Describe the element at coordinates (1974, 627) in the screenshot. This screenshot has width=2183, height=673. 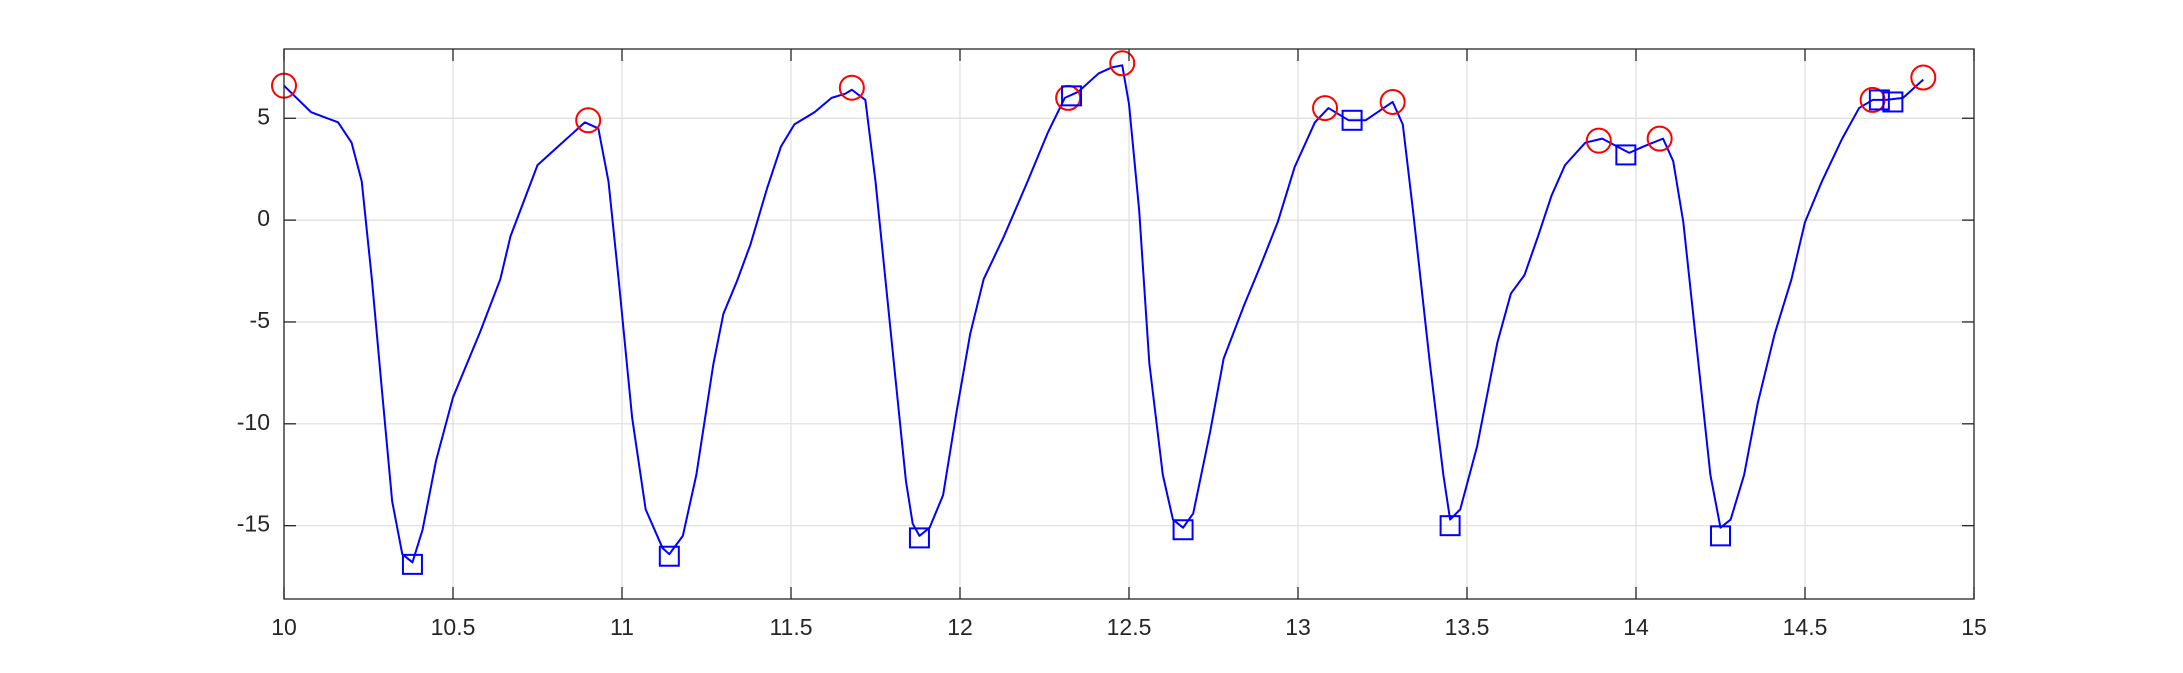
I see `x-tick-label: 15` at that location.